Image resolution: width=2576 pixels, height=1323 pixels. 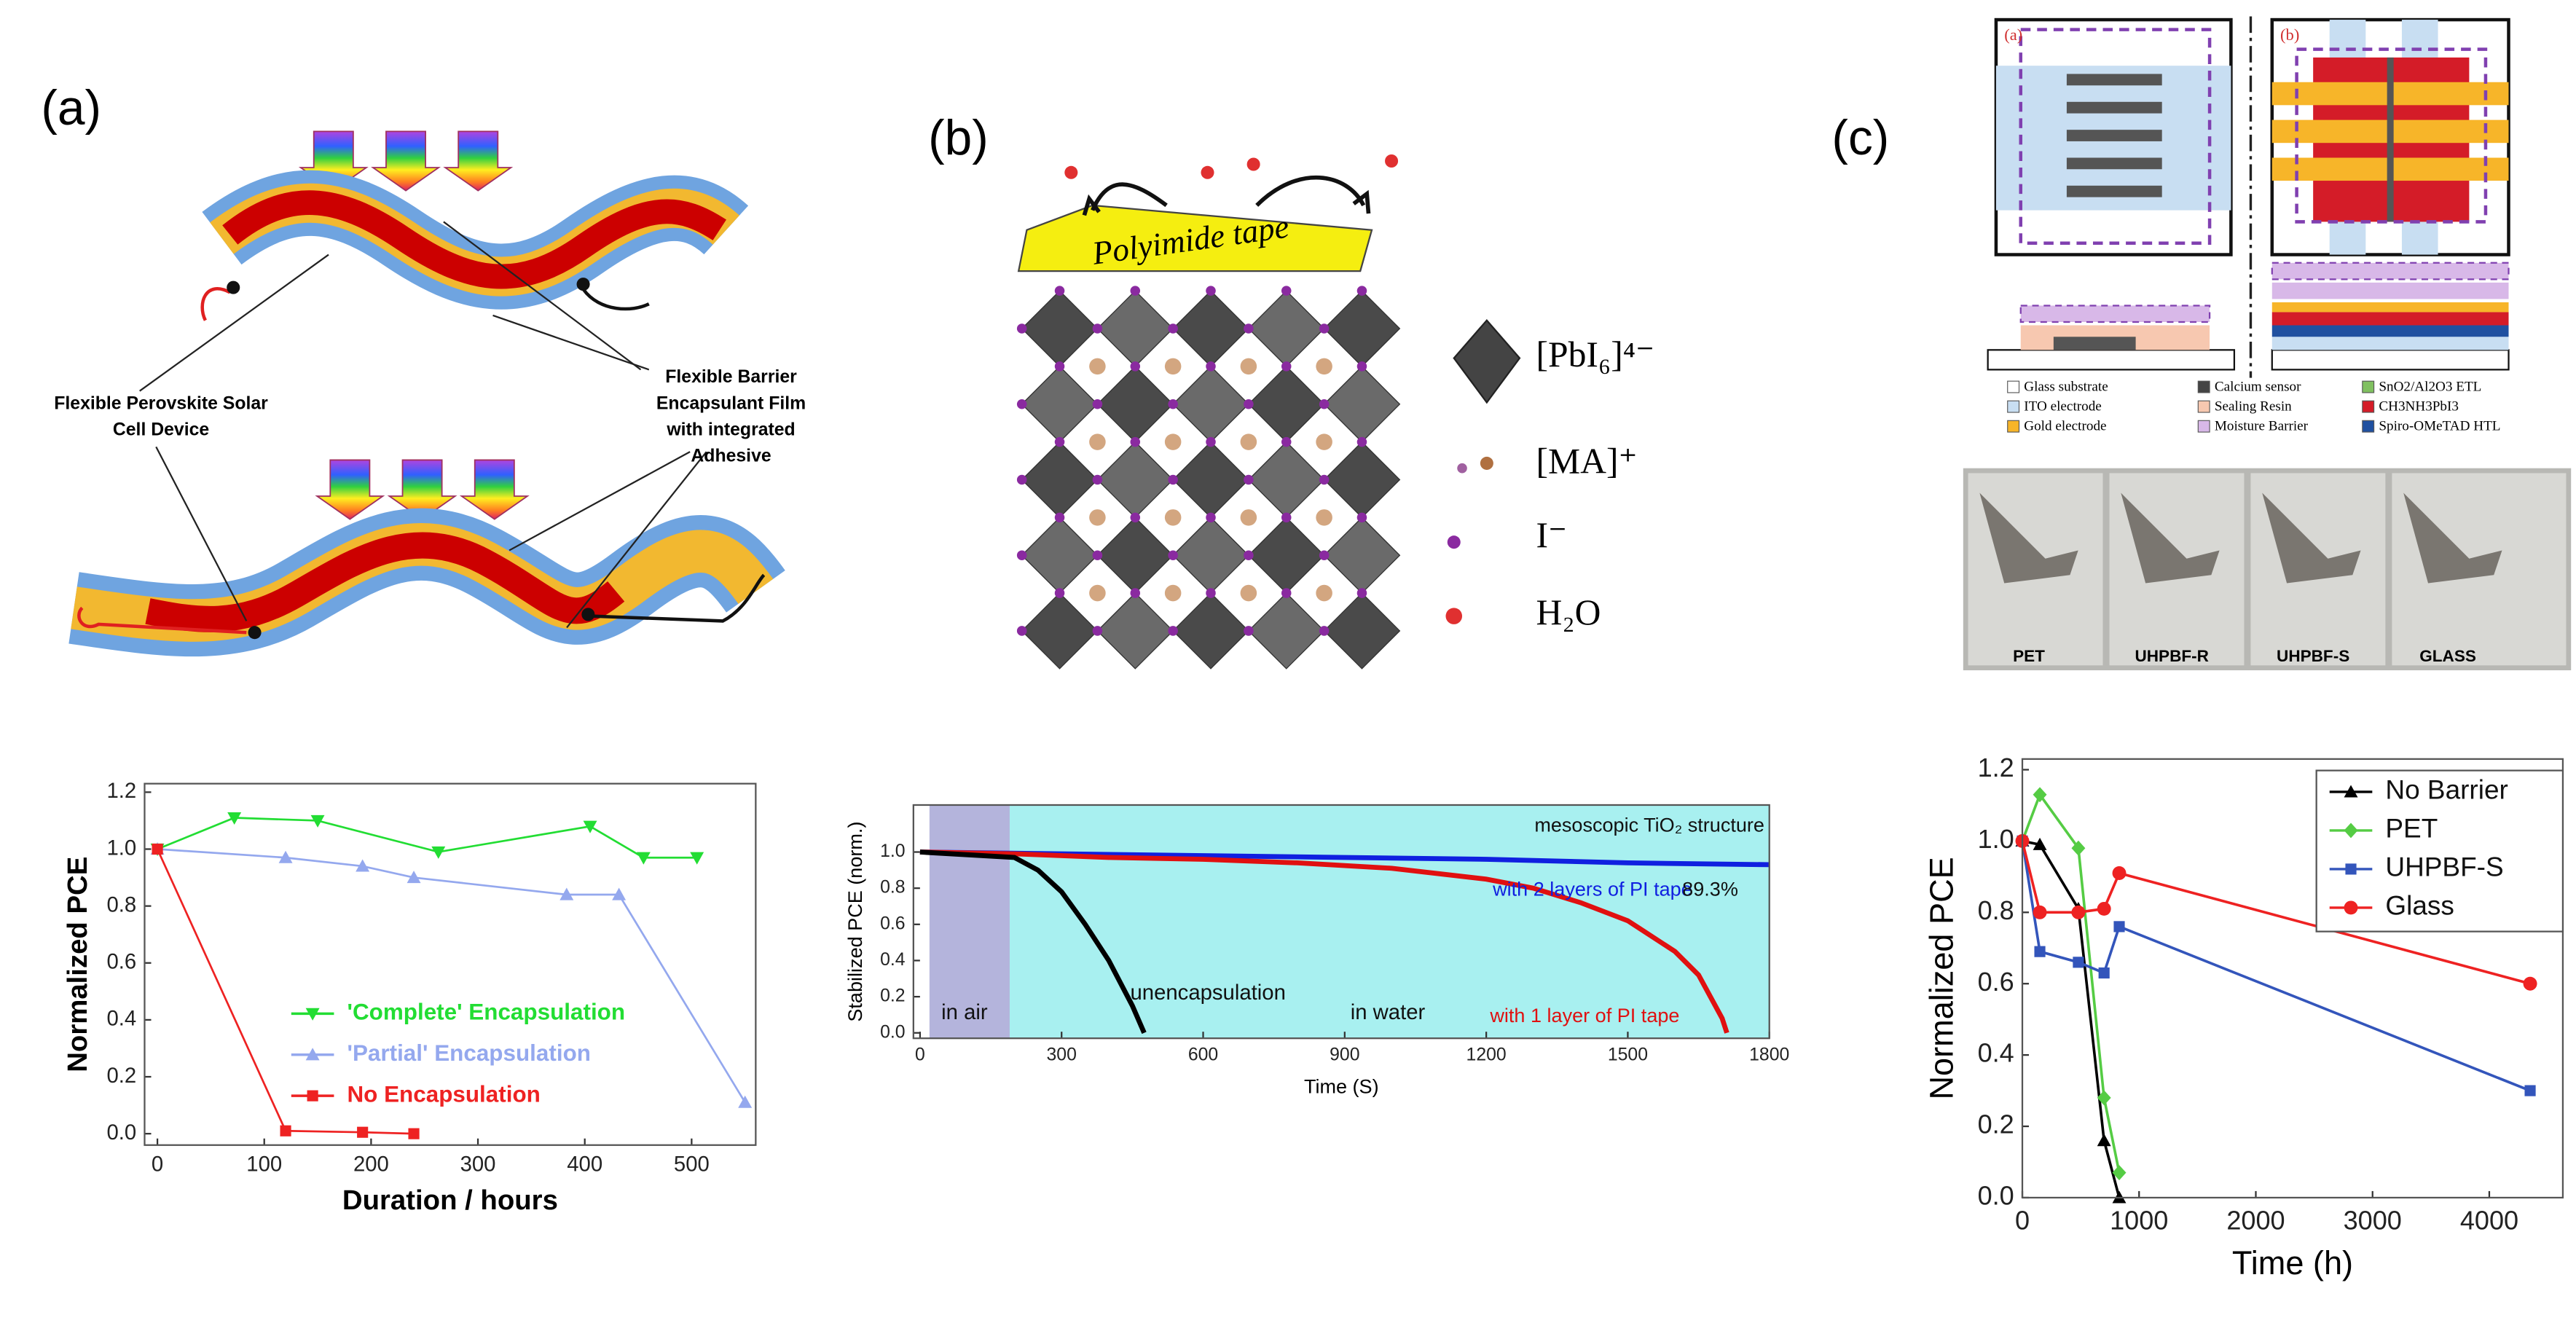 What do you see at coordinates (1649, 825) in the screenshot?
I see `annotation: mesoscopic TiO₂ structure` at bounding box center [1649, 825].